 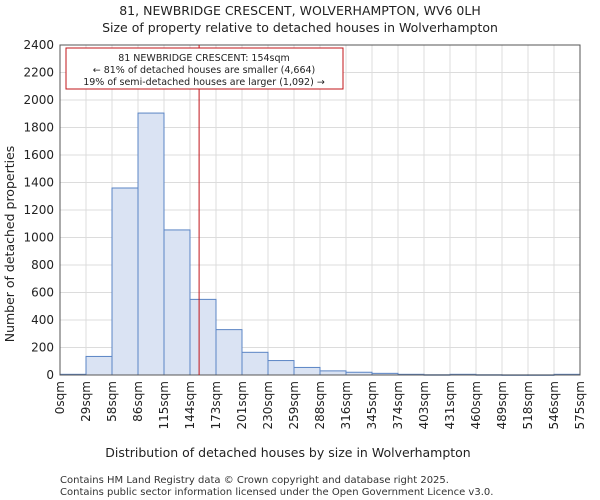 What do you see at coordinates (346, 405) in the screenshot?
I see `x-tick-label: 316sqm` at bounding box center [346, 405].